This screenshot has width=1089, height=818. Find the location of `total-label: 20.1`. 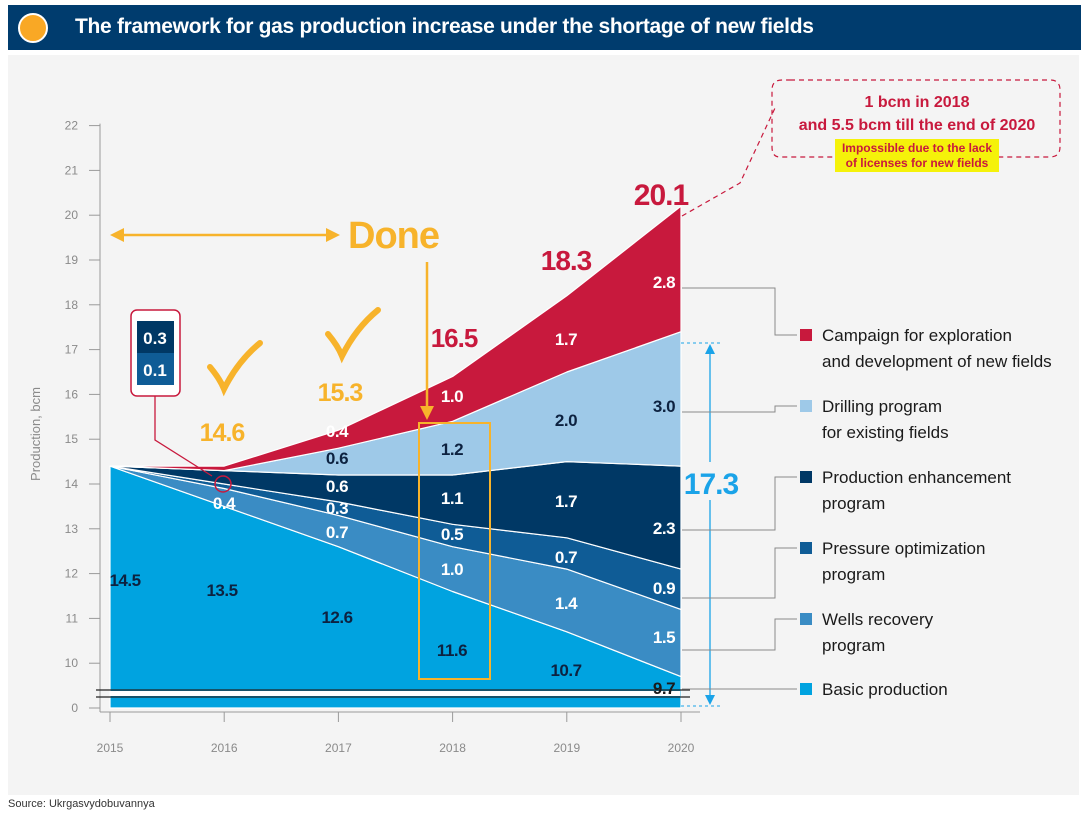

total-label: 20.1 is located at coordinates (661, 195).